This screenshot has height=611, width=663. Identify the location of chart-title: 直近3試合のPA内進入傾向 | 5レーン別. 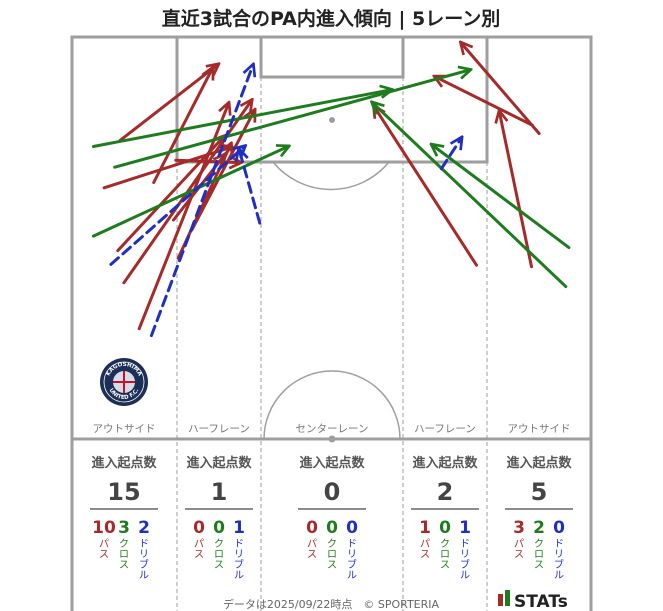
(331, 18).